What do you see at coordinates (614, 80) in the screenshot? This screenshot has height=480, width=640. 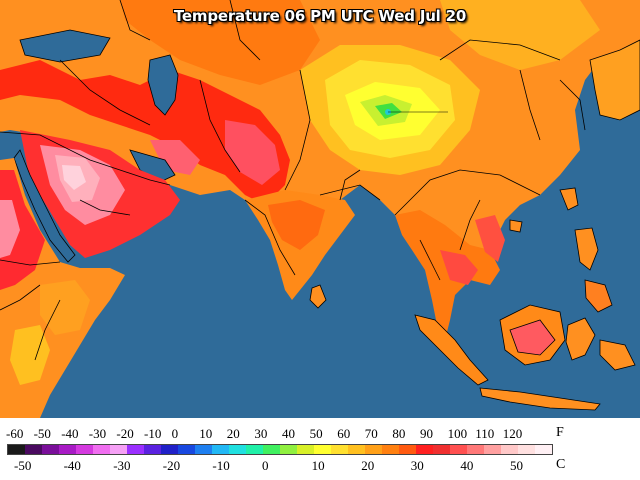 I see `japan-korea` at bounding box center [614, 80].